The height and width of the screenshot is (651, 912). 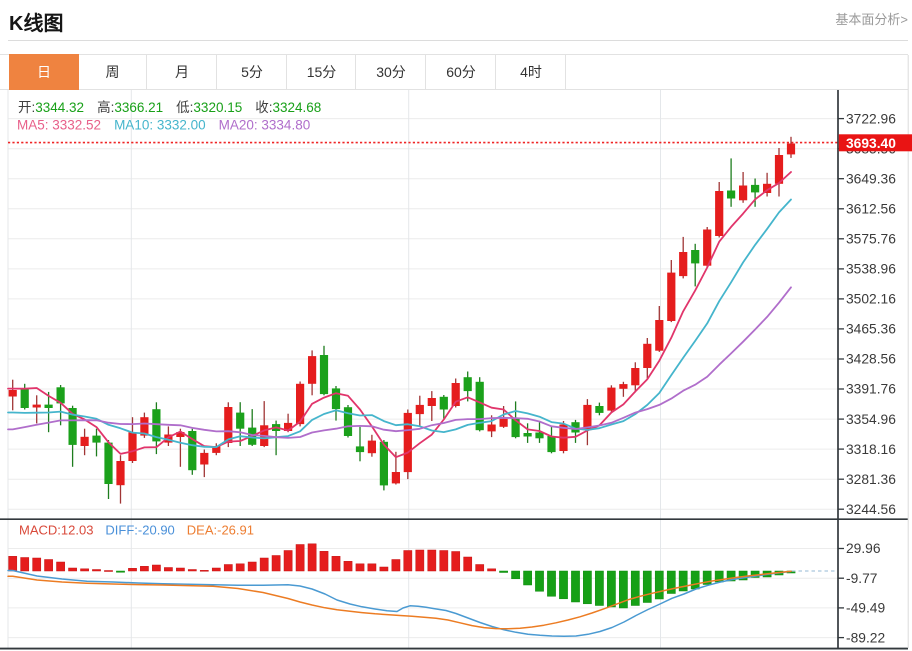 I want to click on svg-text:开:3344.32高:3366.21低:3320.15收:3: 开:3344.32 高:3366.21 低:3320.15 收:3324.68, so click(x=169, y=107).